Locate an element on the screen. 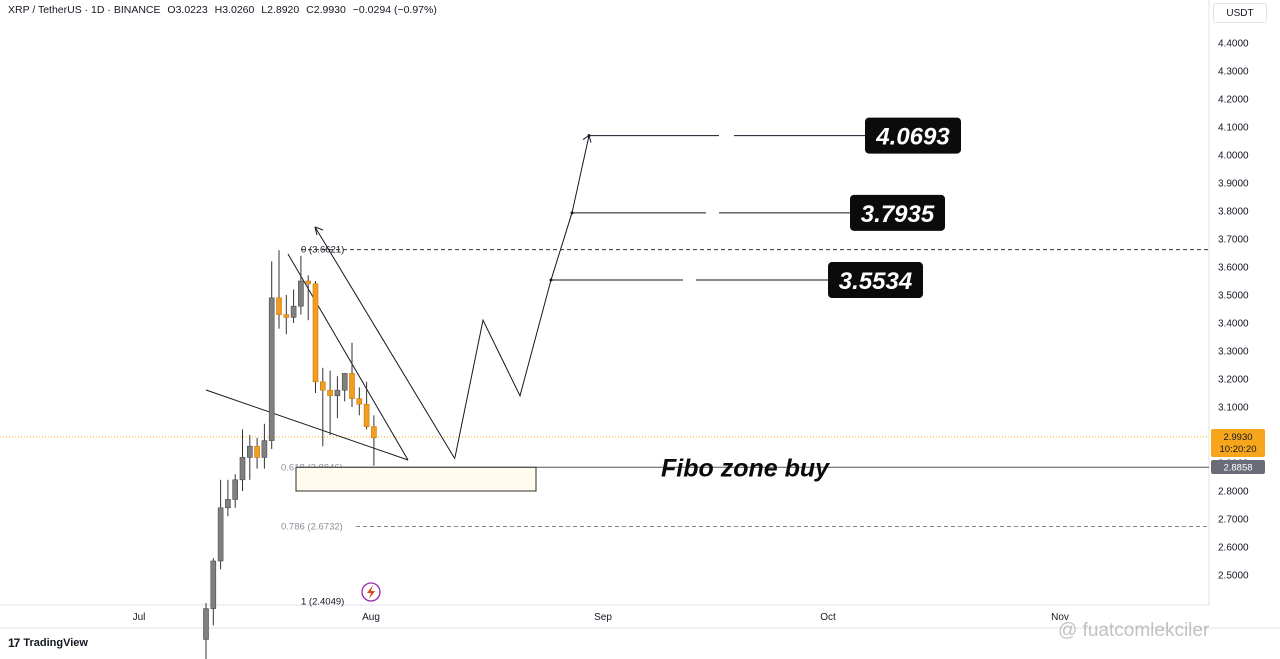 The width and height of the screenshot is (1280, 659). tradingview-logo: 17 TradingView is located at coordinates (48, 643).